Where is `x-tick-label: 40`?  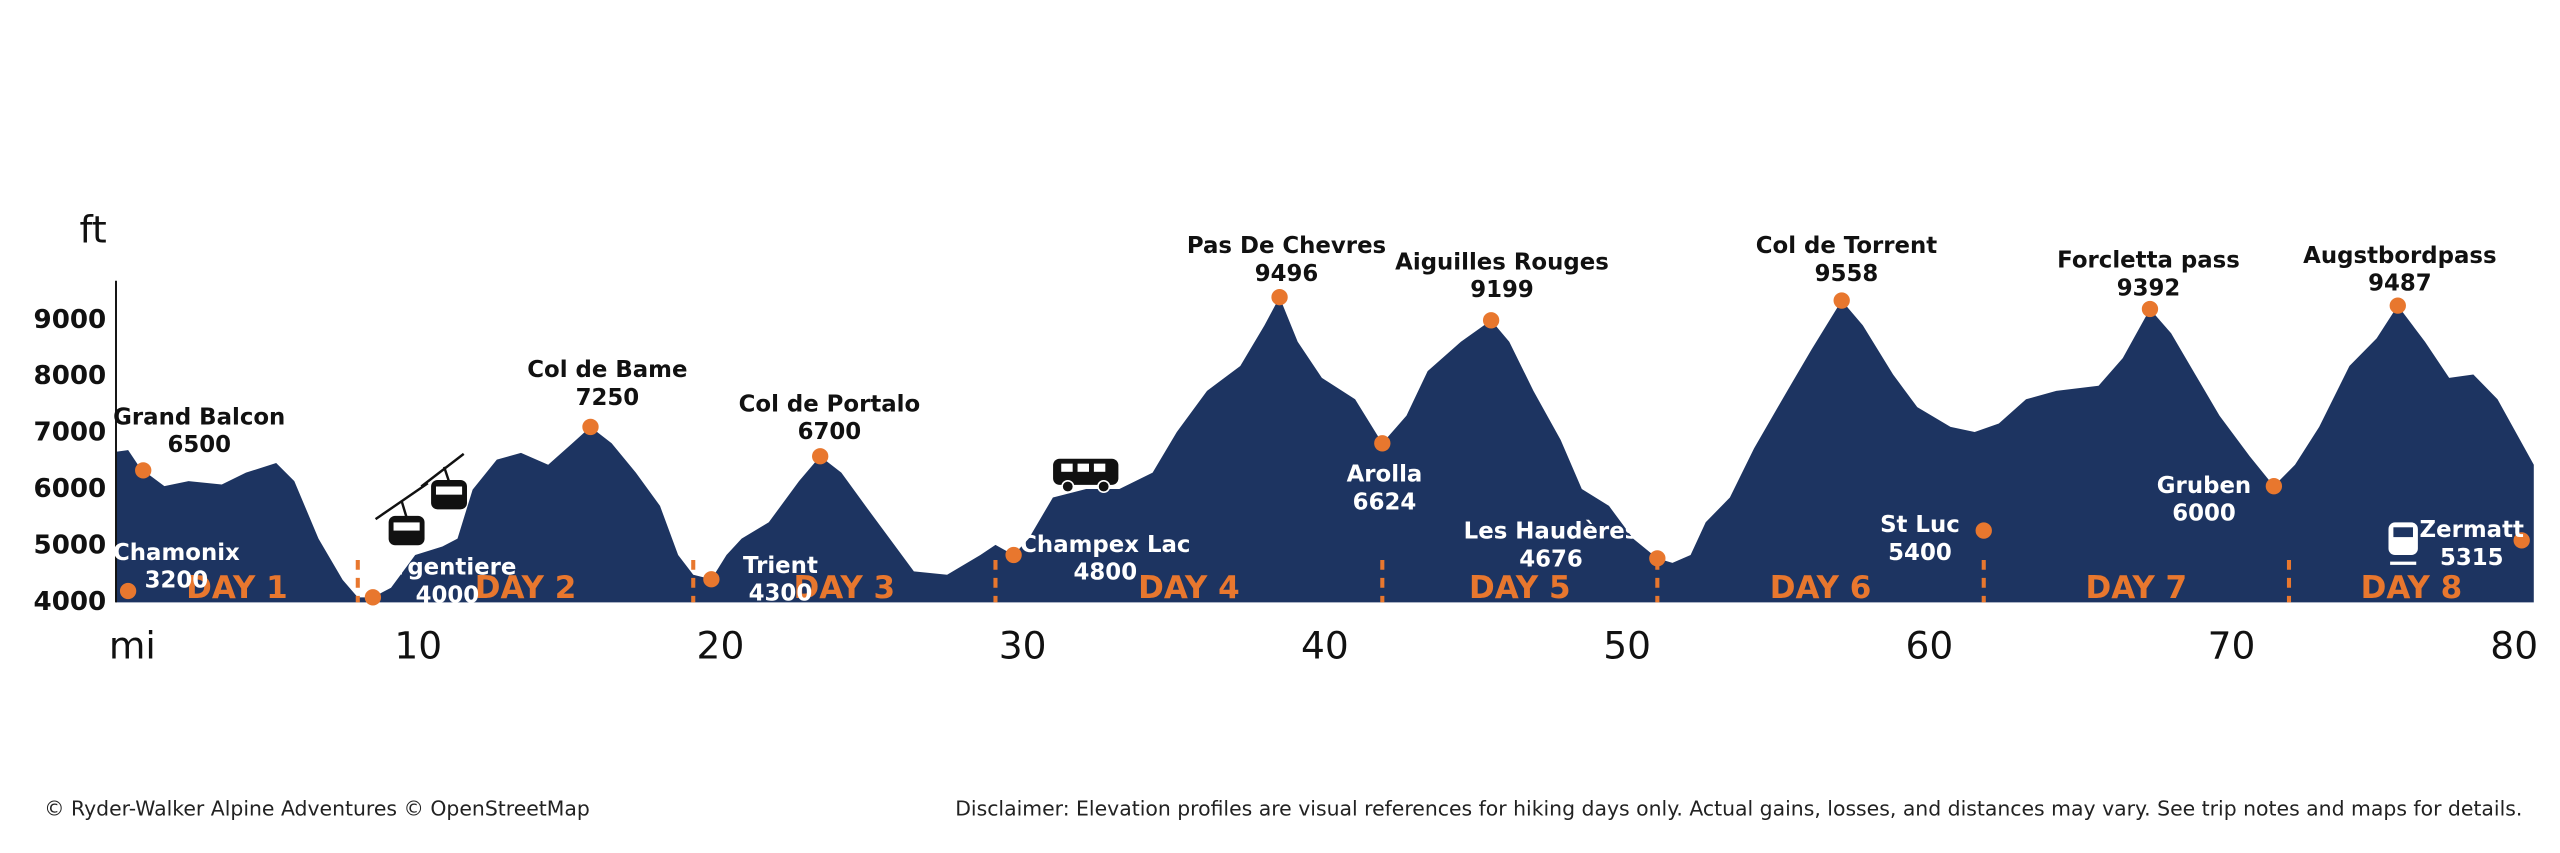
x-tick-label: 40 is located at coordinates (1325, 646).